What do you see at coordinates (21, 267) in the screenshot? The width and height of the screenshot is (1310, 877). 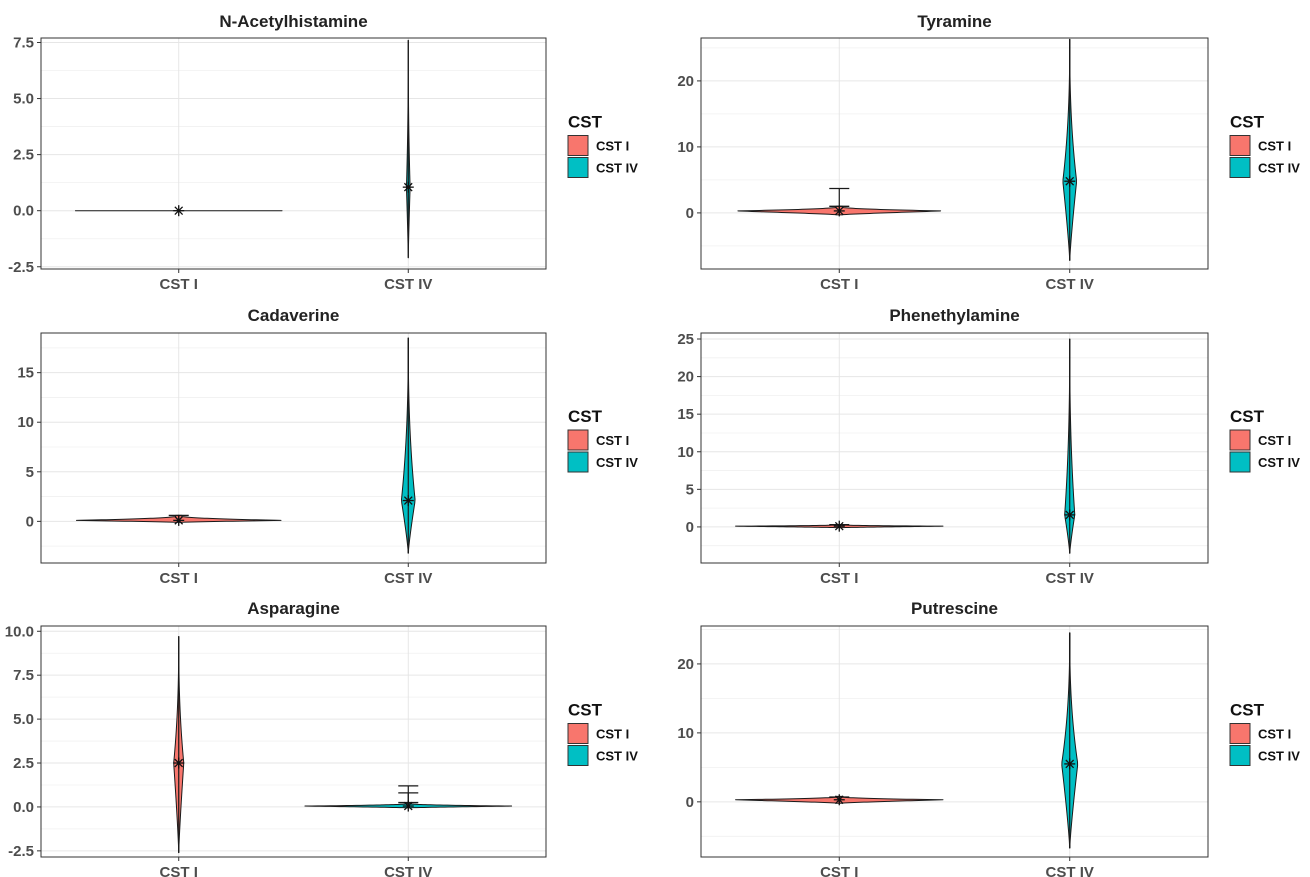 I see `y-tick-label: -2.5` at bounding box center [21, 267].